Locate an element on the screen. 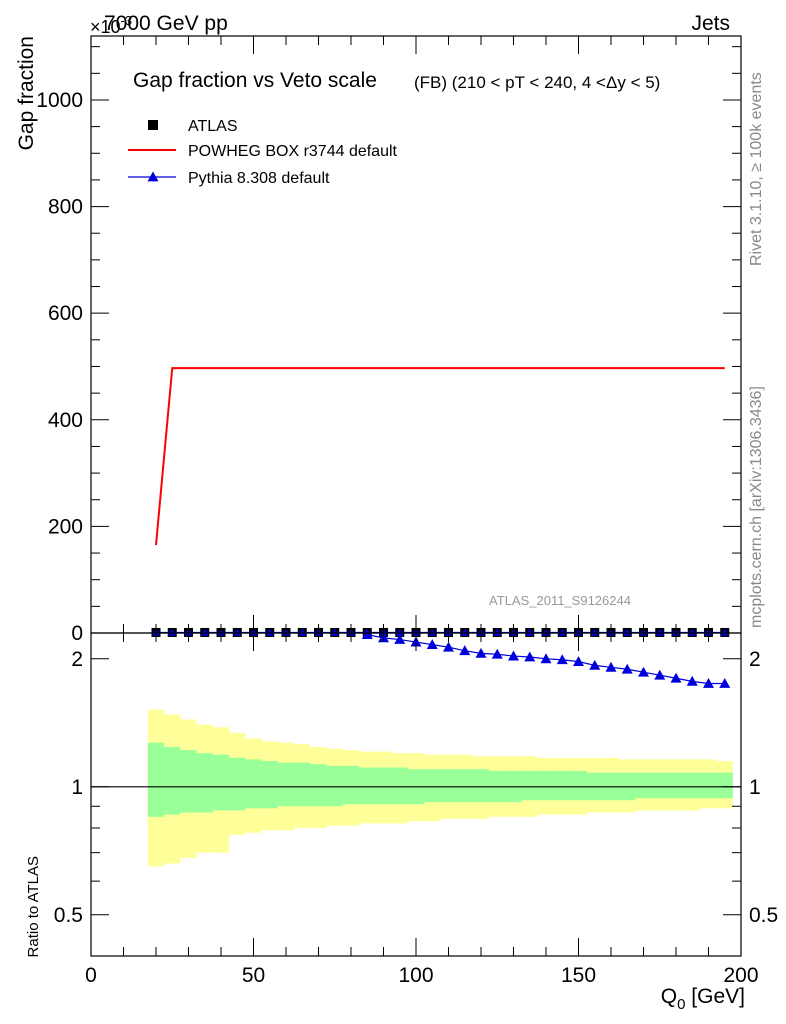 The image size is (786, 1024). ratio-y-tick-label-right: 0.5 is located at coordinates (763, 915).